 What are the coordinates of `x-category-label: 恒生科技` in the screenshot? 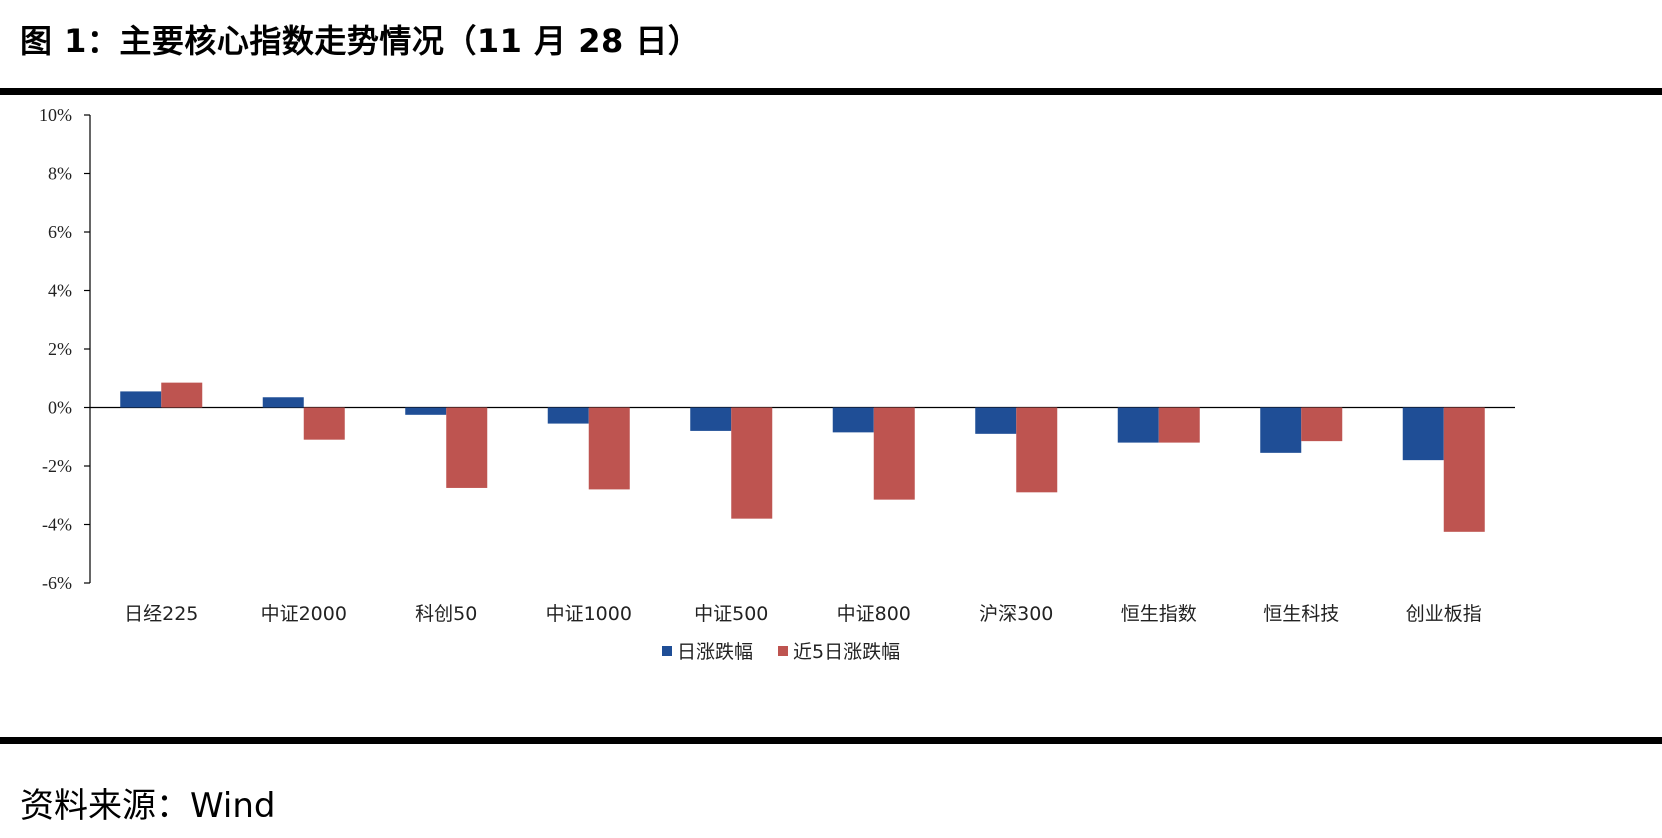 It's located at (1301, 614).